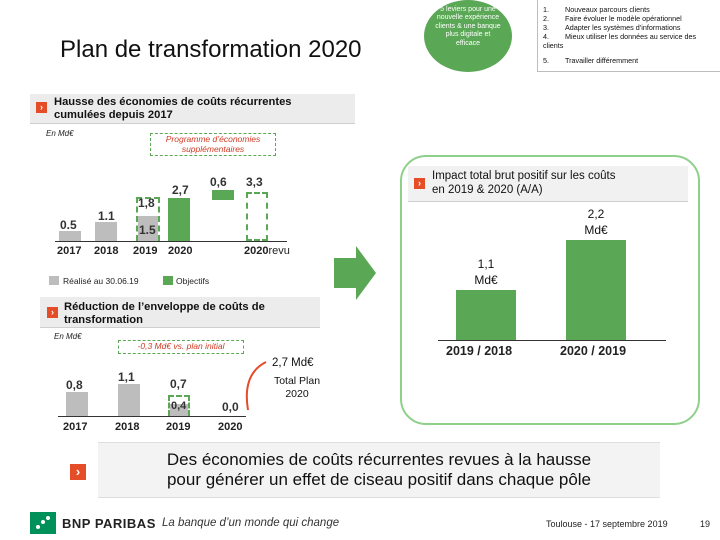  I want to click on value2-2019: 0,7, so click(178, 384).